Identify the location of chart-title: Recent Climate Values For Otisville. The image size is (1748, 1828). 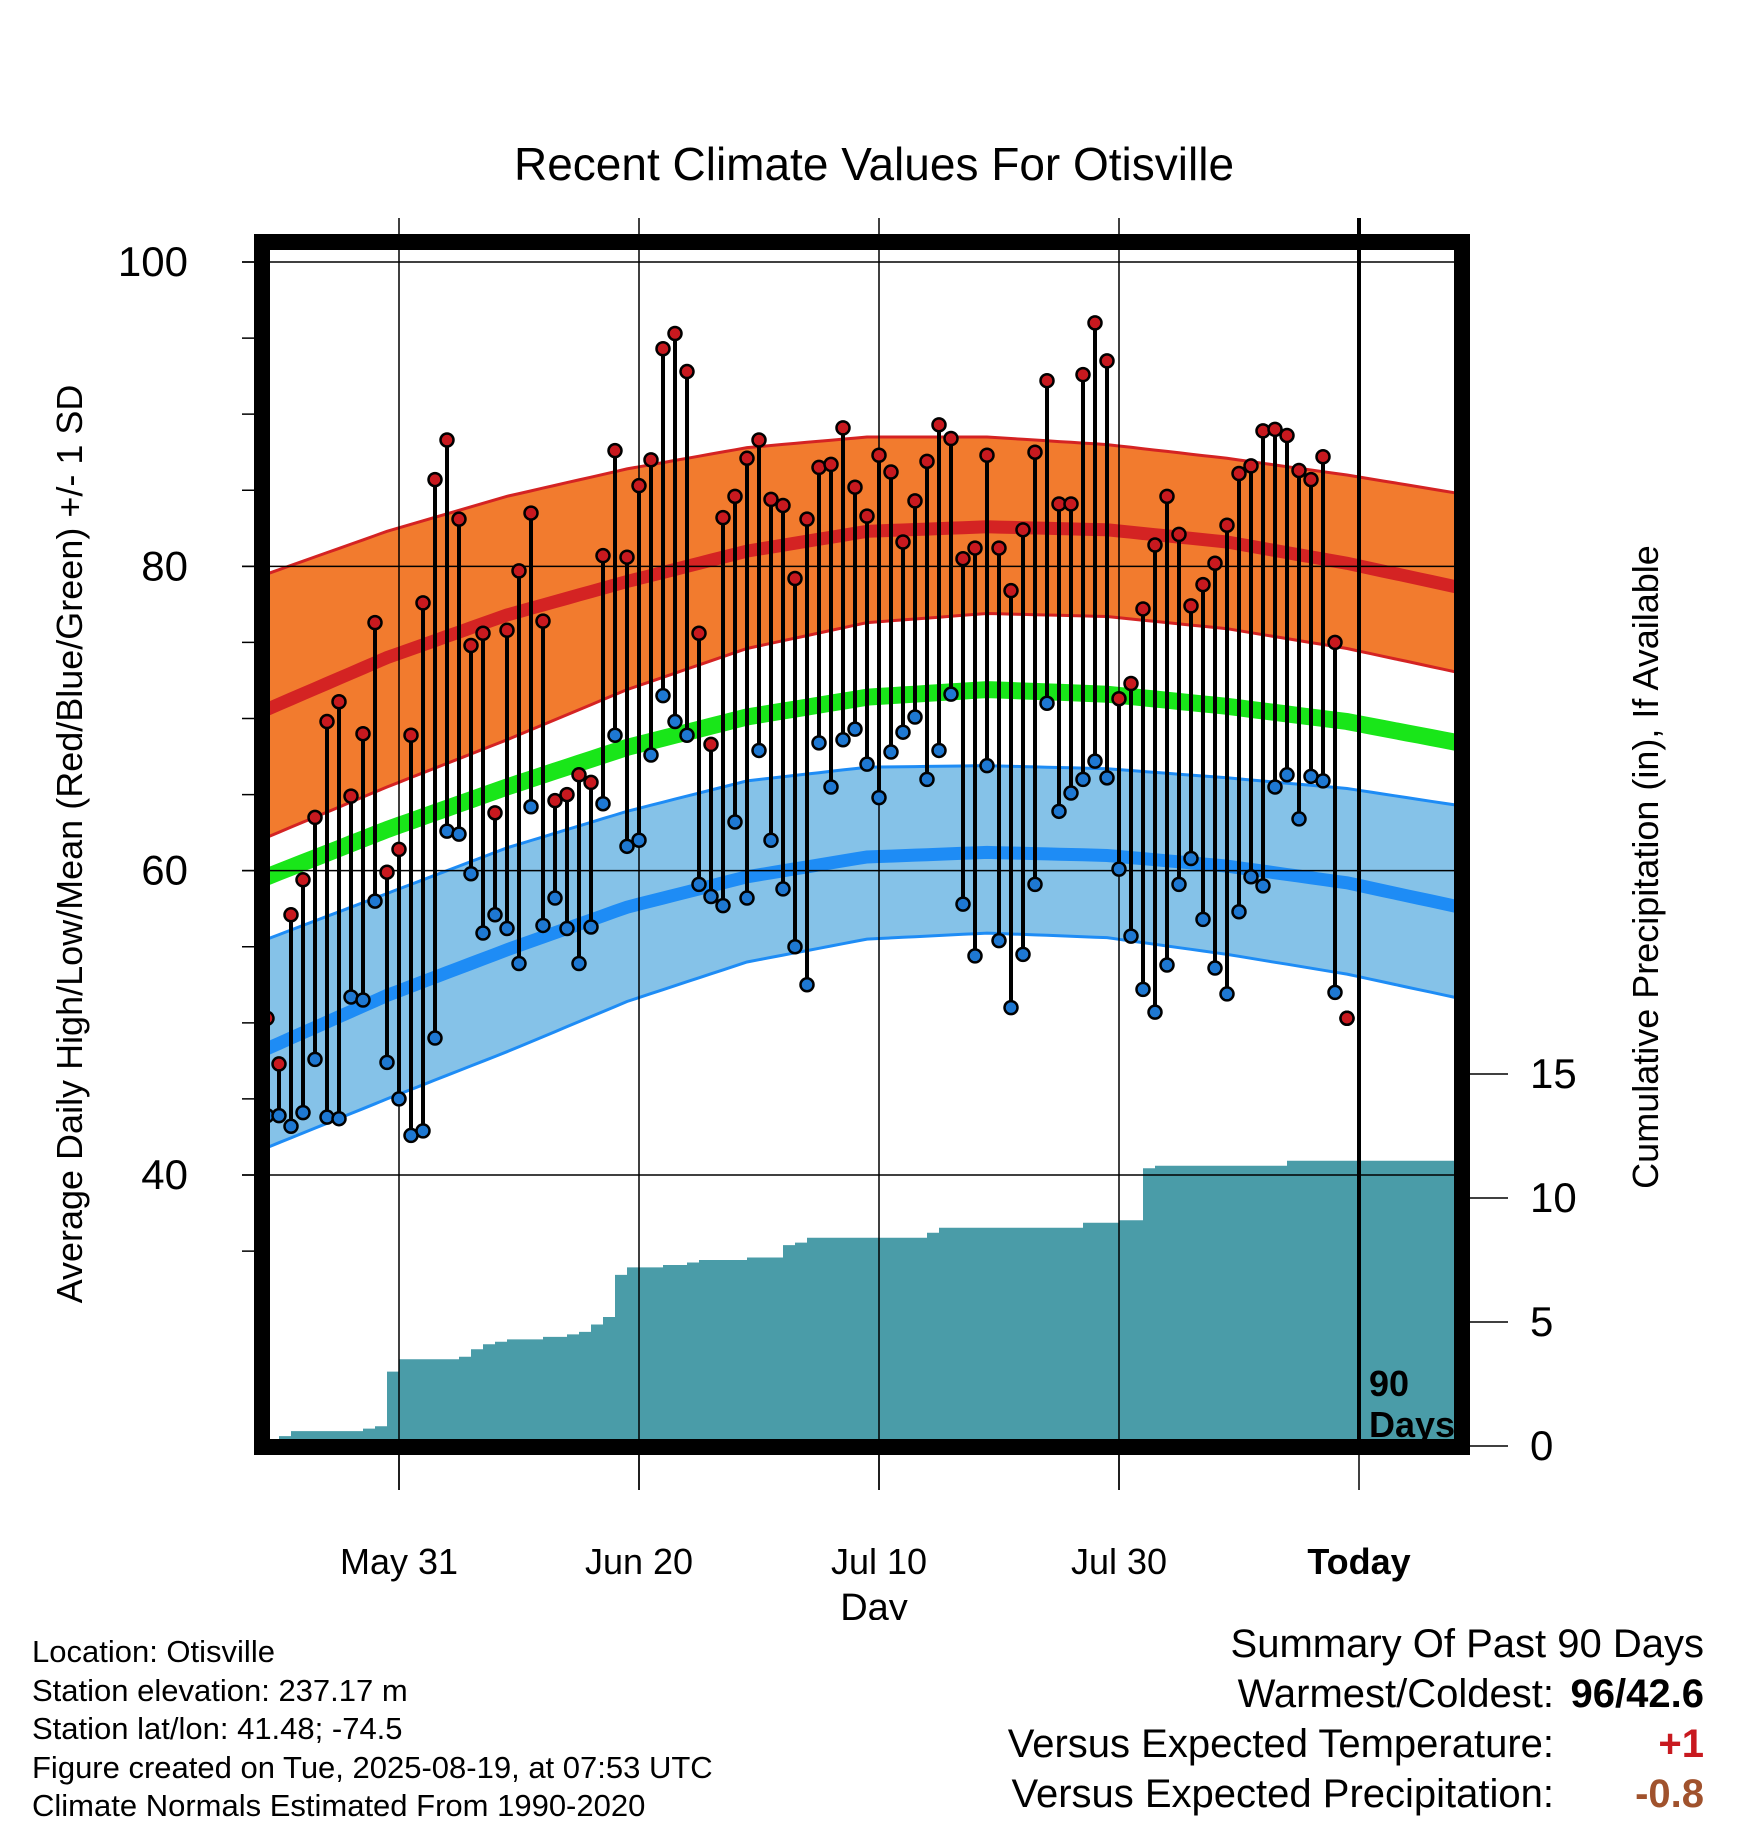
(874, 164).